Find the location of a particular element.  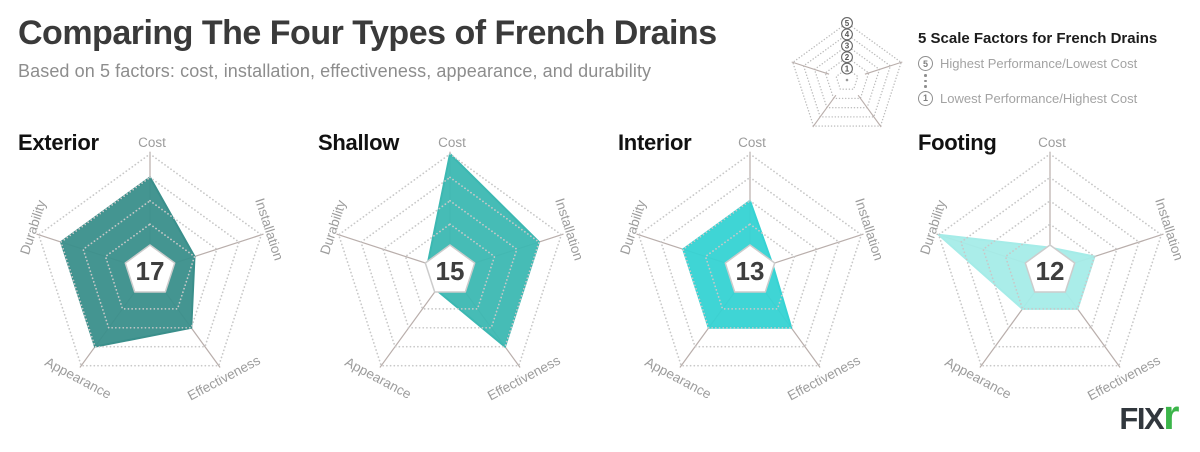

total-value: 15 is located at coordinates (450, 271).